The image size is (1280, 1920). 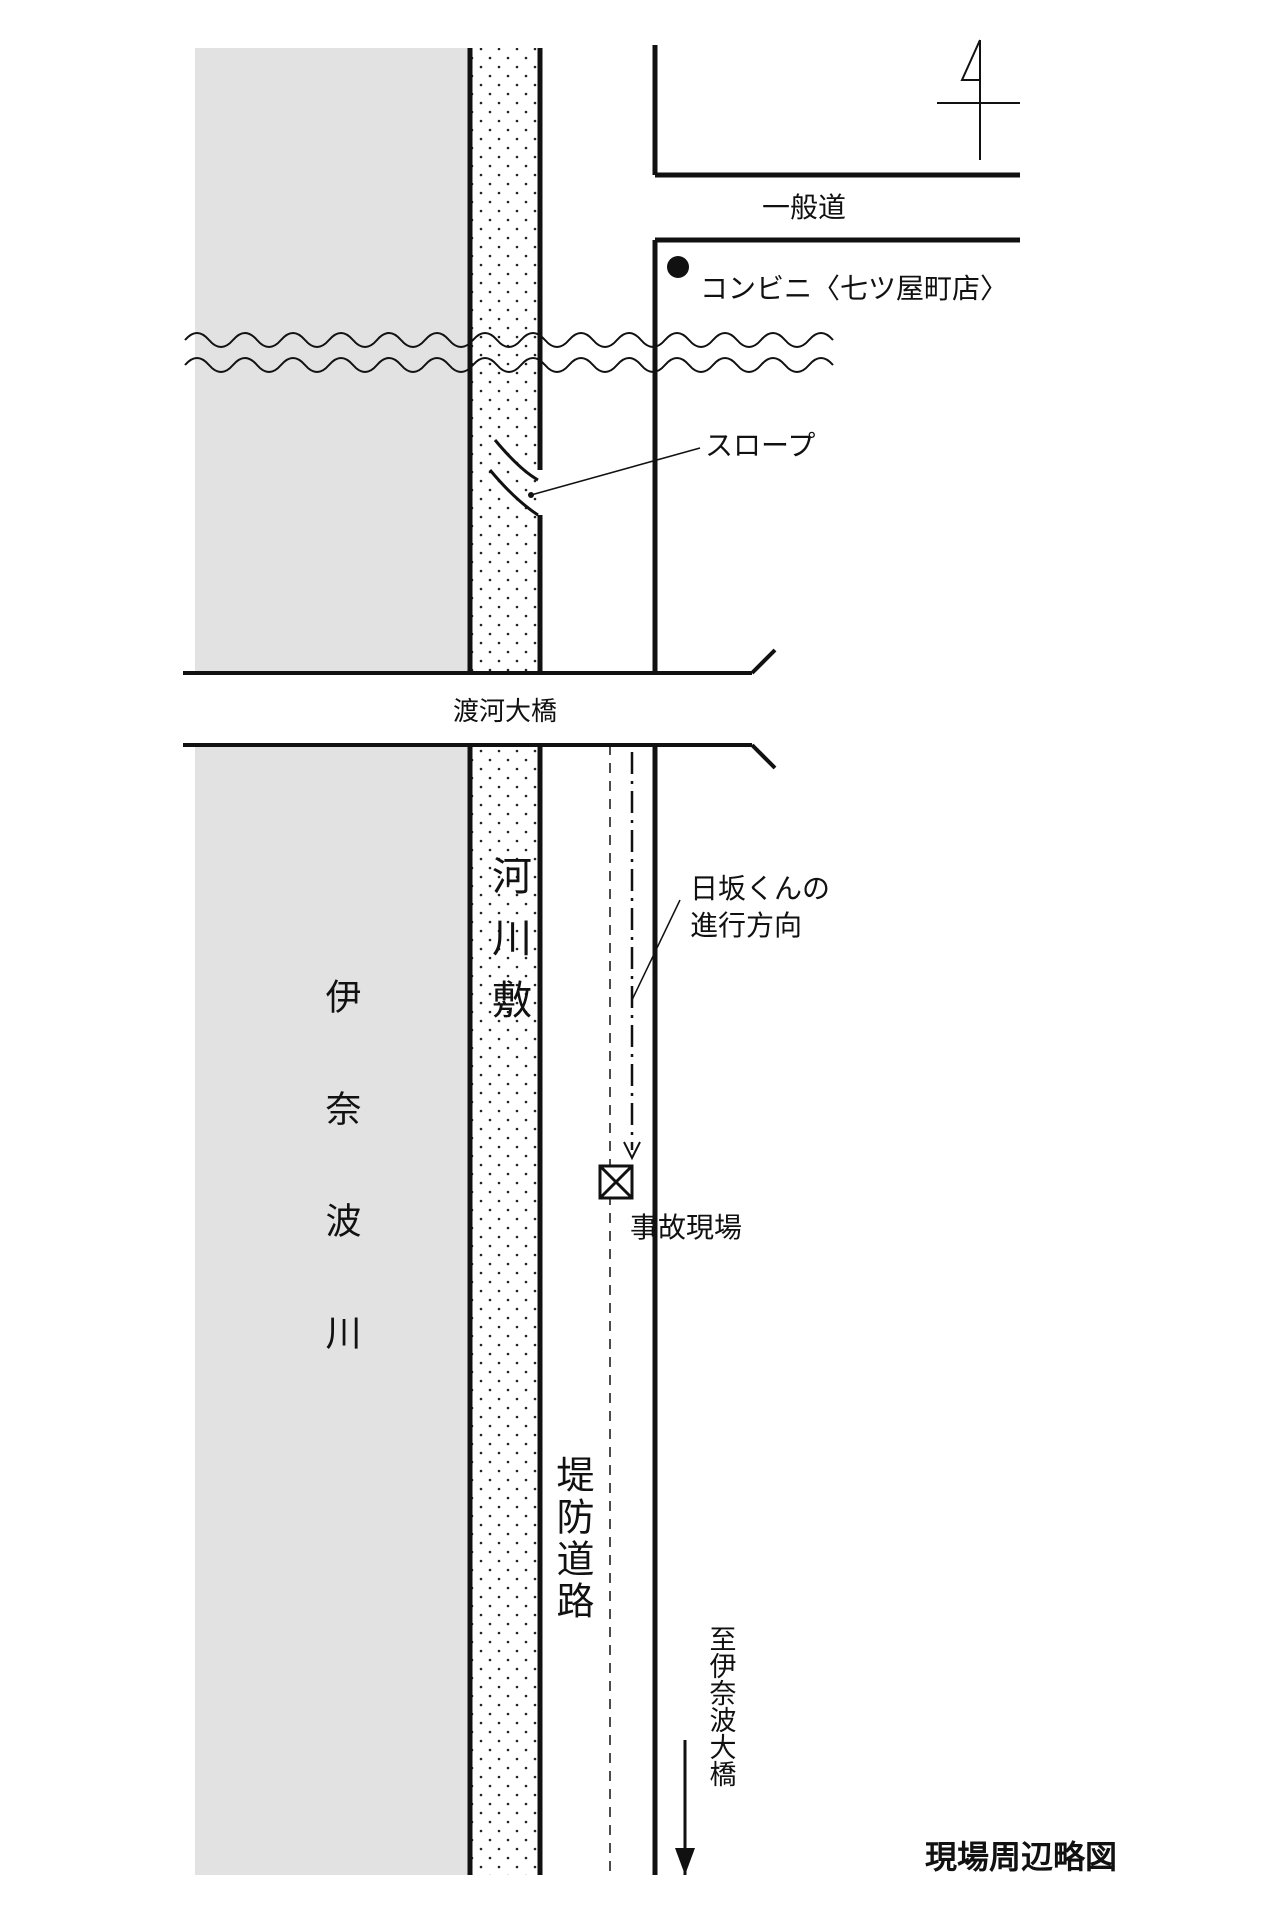 I want to click on river-area-south, so click(x=332, y=1310).